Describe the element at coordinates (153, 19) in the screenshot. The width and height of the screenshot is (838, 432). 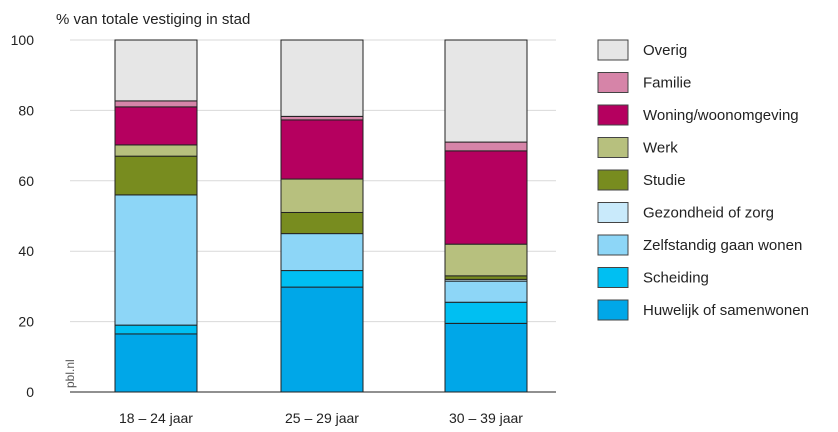
I see `y-axis-title: % van totale vestiging in stad` at that location.